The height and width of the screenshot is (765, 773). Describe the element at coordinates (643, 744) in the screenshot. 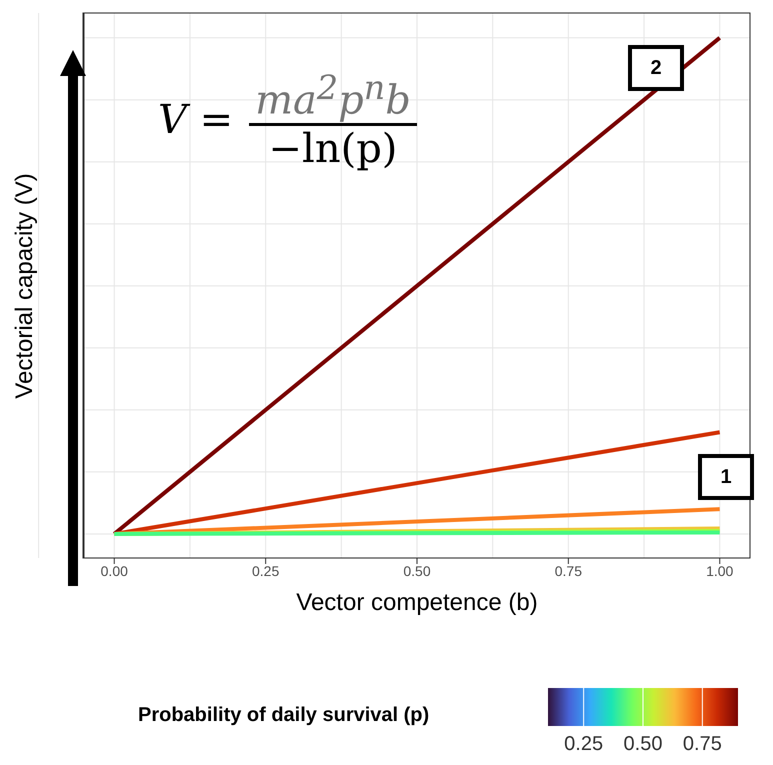

I see `color-bar-label: 0.50` at that location.